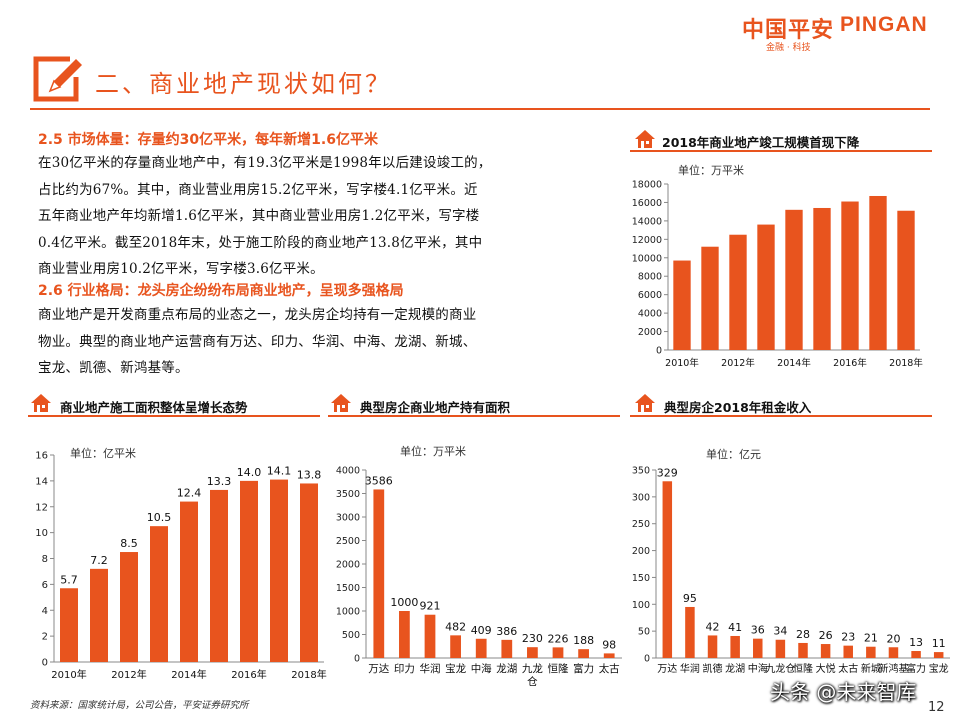 The width and height of the screenshot is (960, 720). Describe the element at coordinates (939, 668) in the screenshot. I see `x-tick-label: 宝龙` at that location.